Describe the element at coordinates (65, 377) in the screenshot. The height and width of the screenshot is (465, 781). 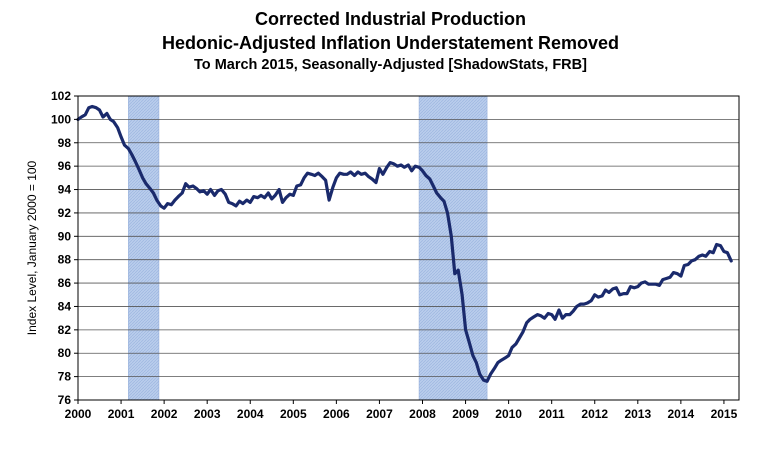
I see `y-tick-label-78: 78` at that location.